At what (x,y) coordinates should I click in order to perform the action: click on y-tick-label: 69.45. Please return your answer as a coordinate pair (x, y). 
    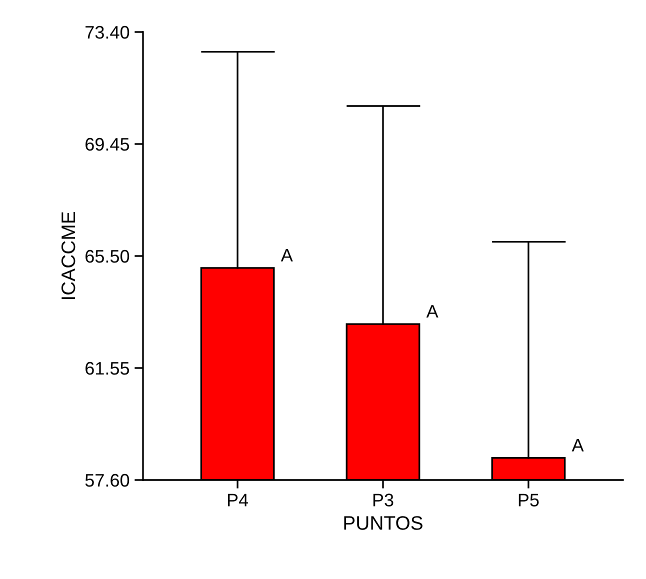
    Looking at the image, I should click on (108, 144).